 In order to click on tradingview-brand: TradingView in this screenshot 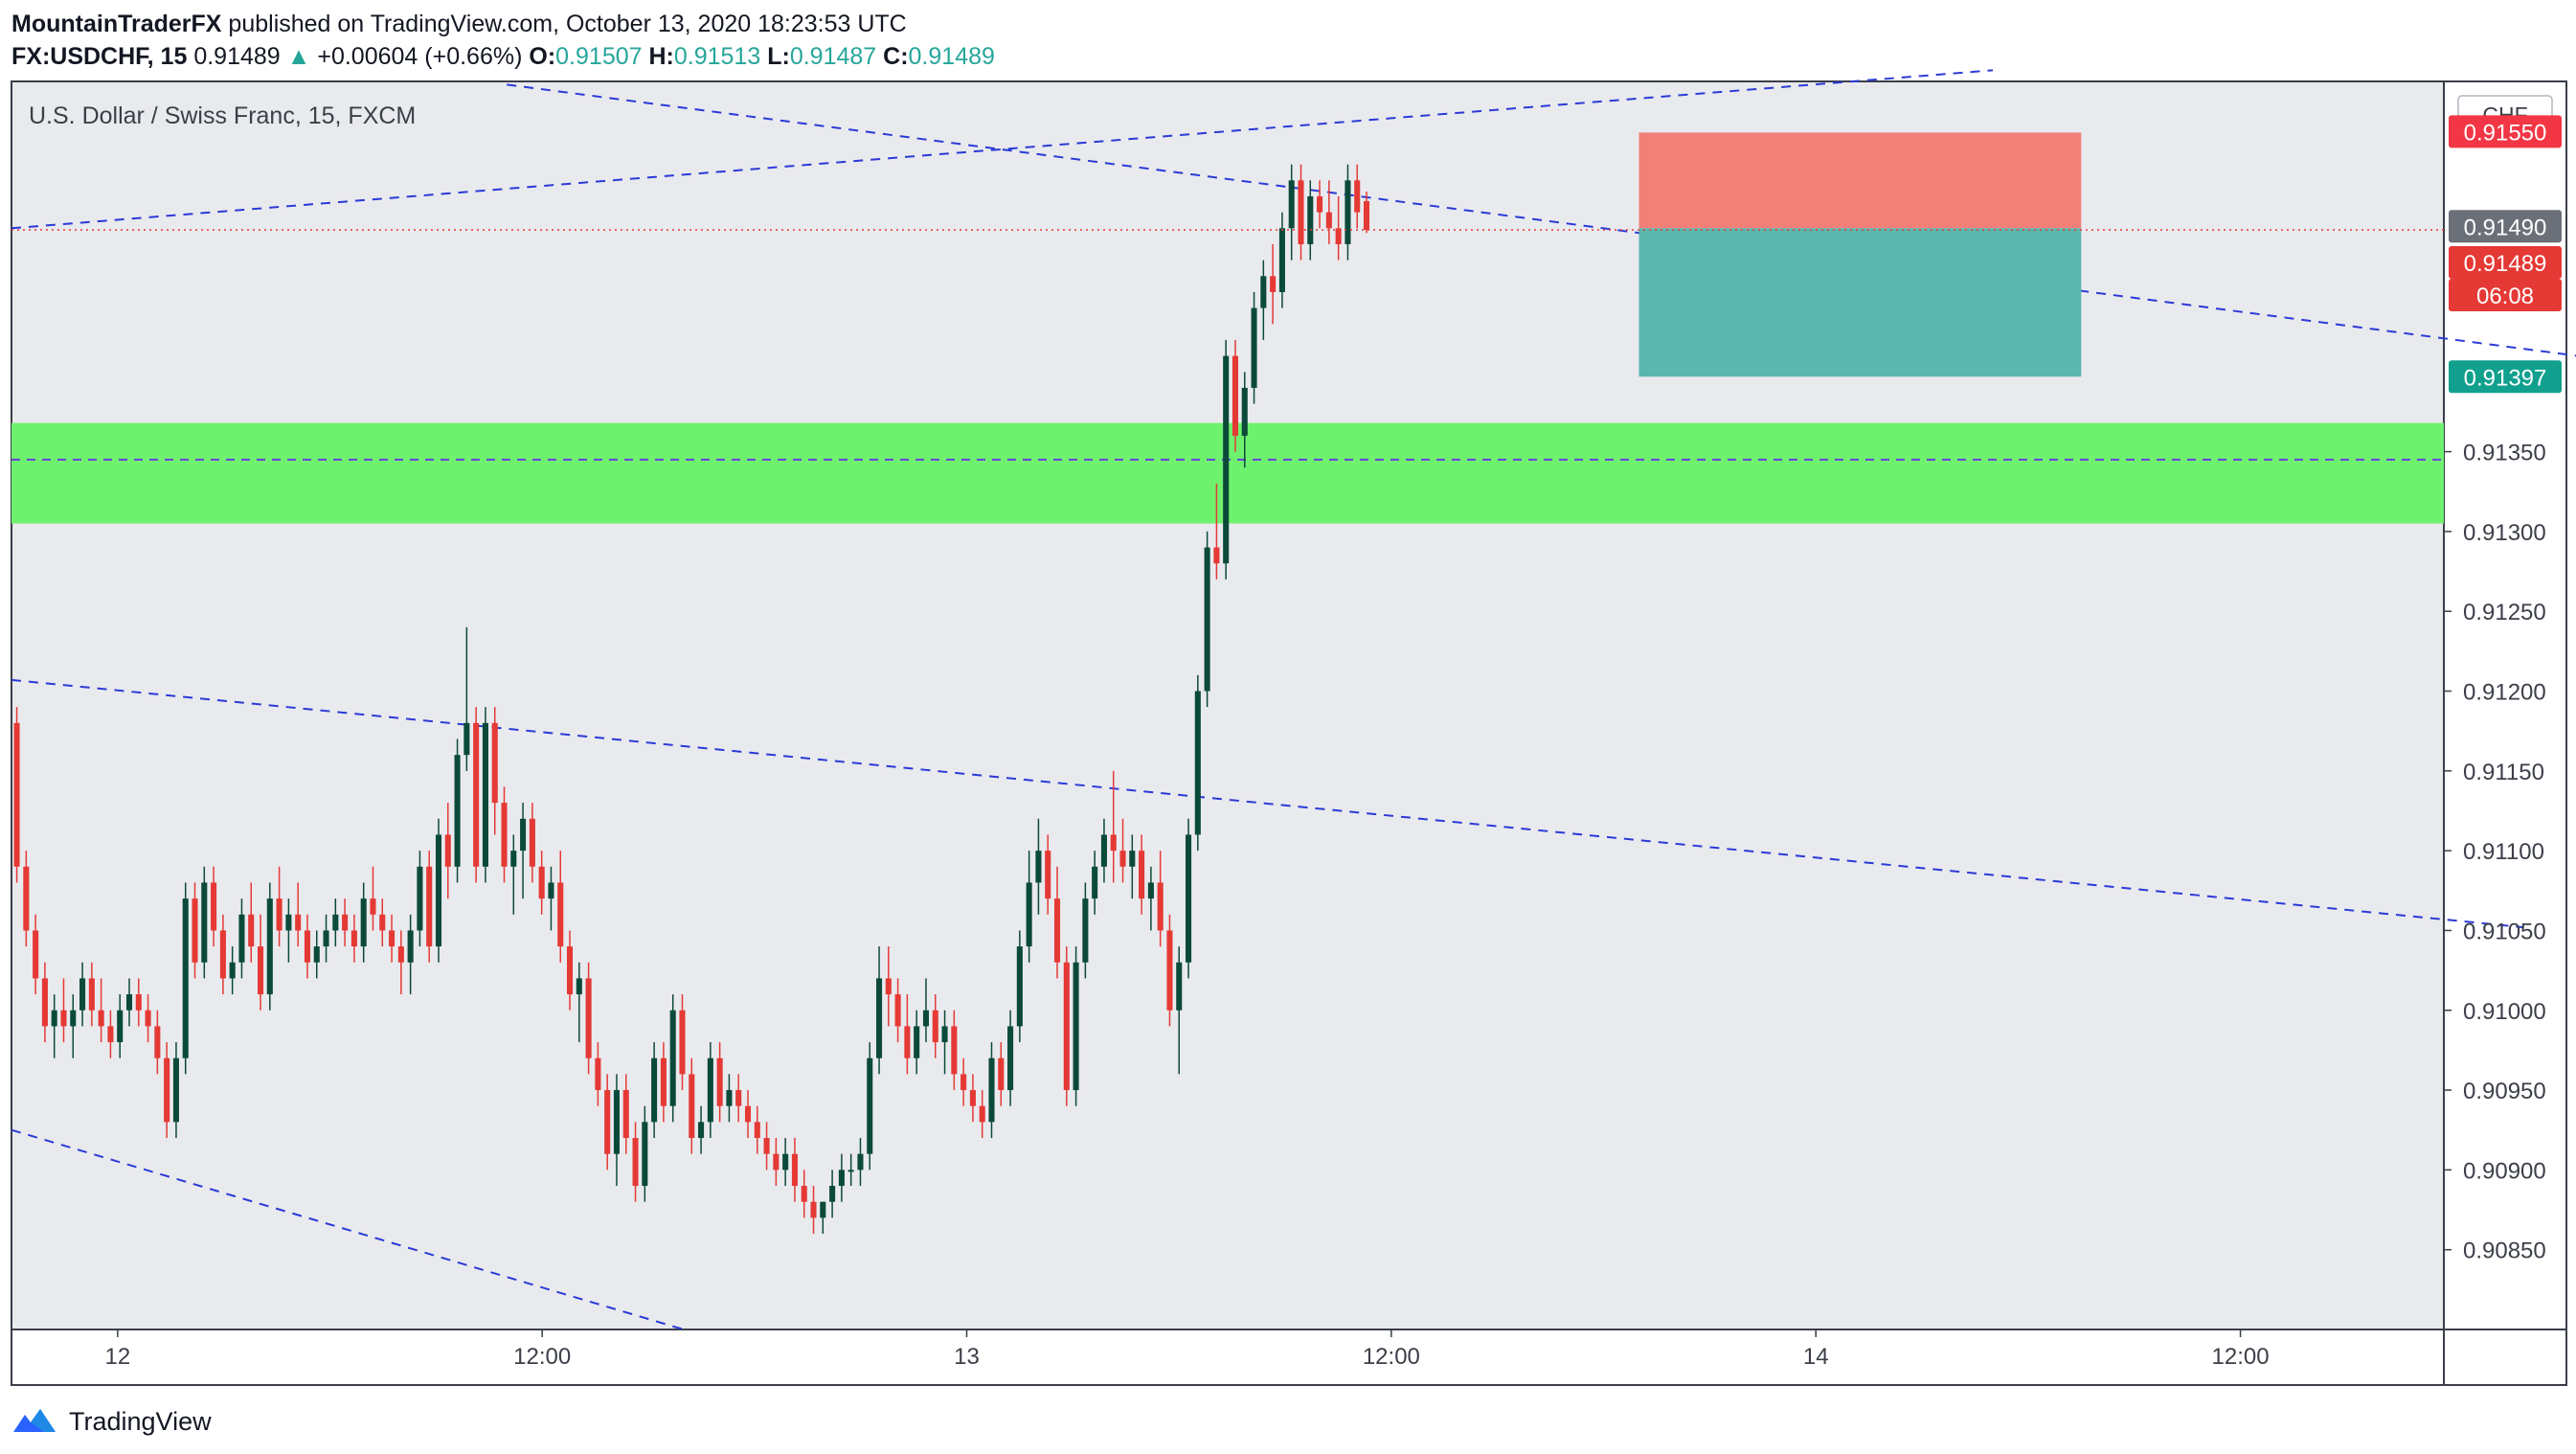, I will do `click(140, 1421)`.